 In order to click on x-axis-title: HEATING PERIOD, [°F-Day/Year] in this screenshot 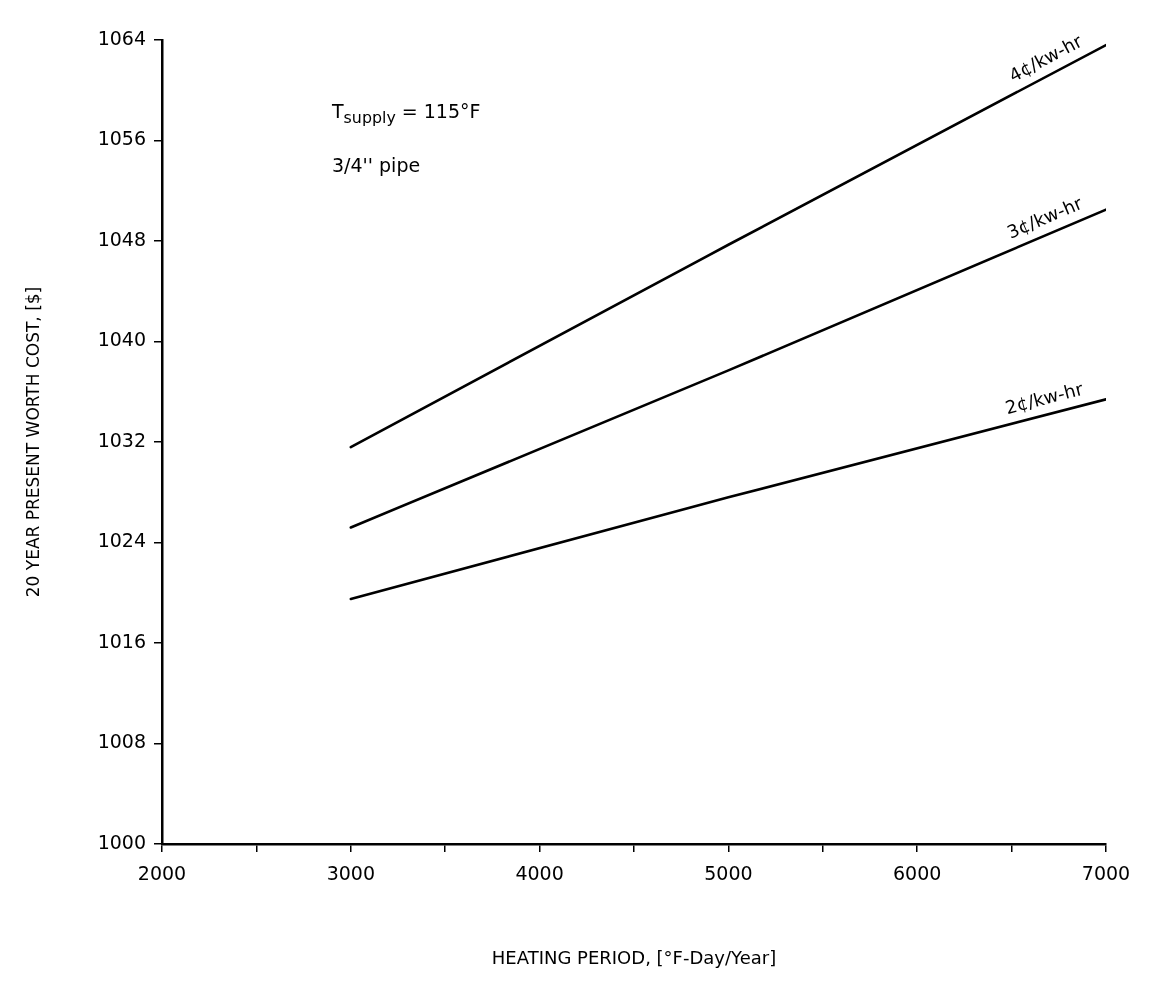, I will do `click(634, 957)`.